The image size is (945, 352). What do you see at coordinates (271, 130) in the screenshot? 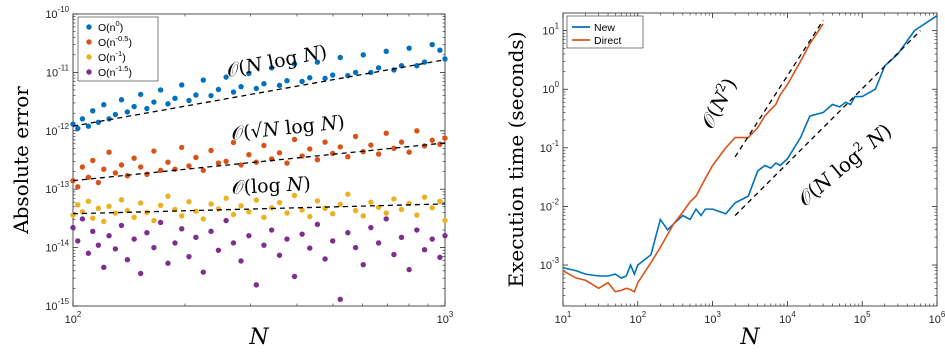
I see `annotation-sqrtnlogn-part: N` at bounding box center [271, 130].